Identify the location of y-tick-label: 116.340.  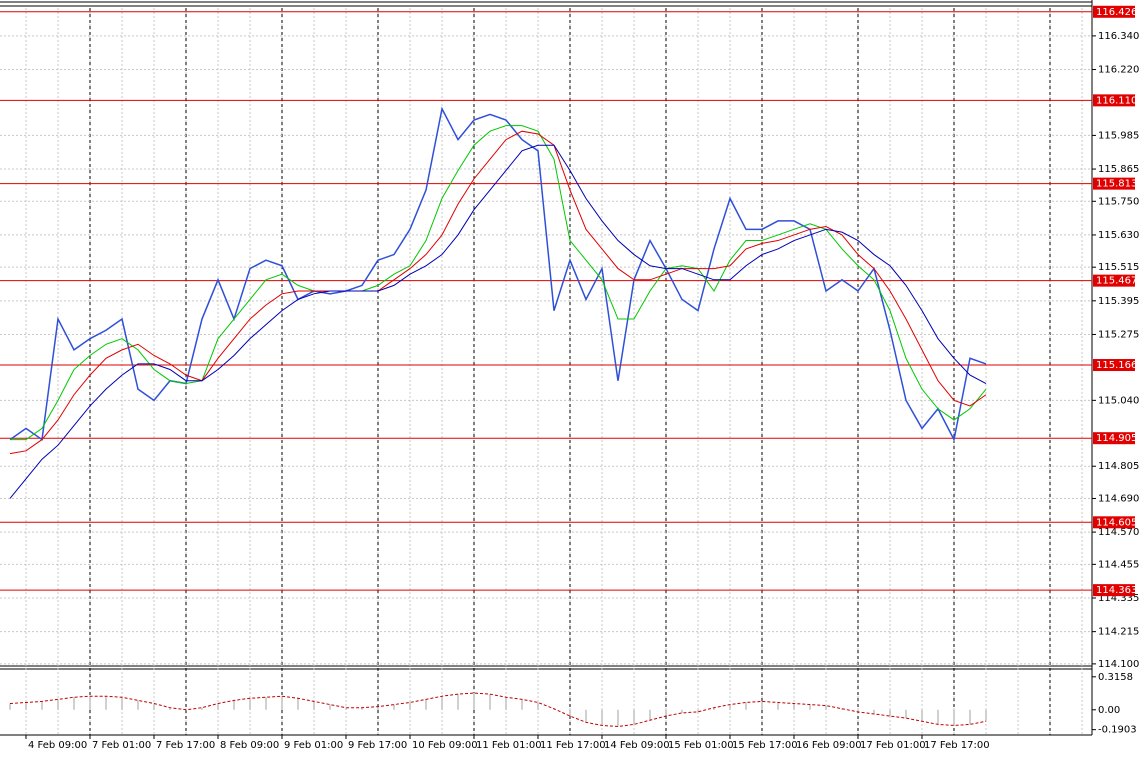
(1118, 36).